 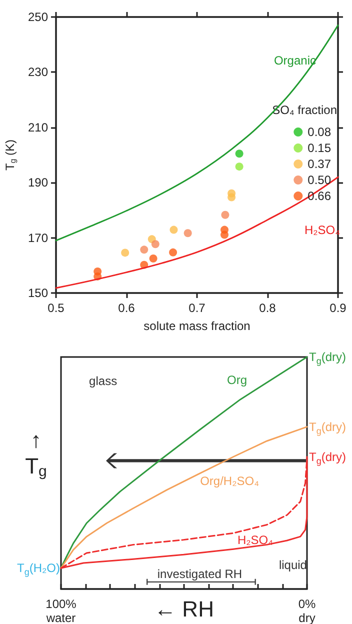 I want to click on annotation: investigated RH, so click(x=199, y=573).